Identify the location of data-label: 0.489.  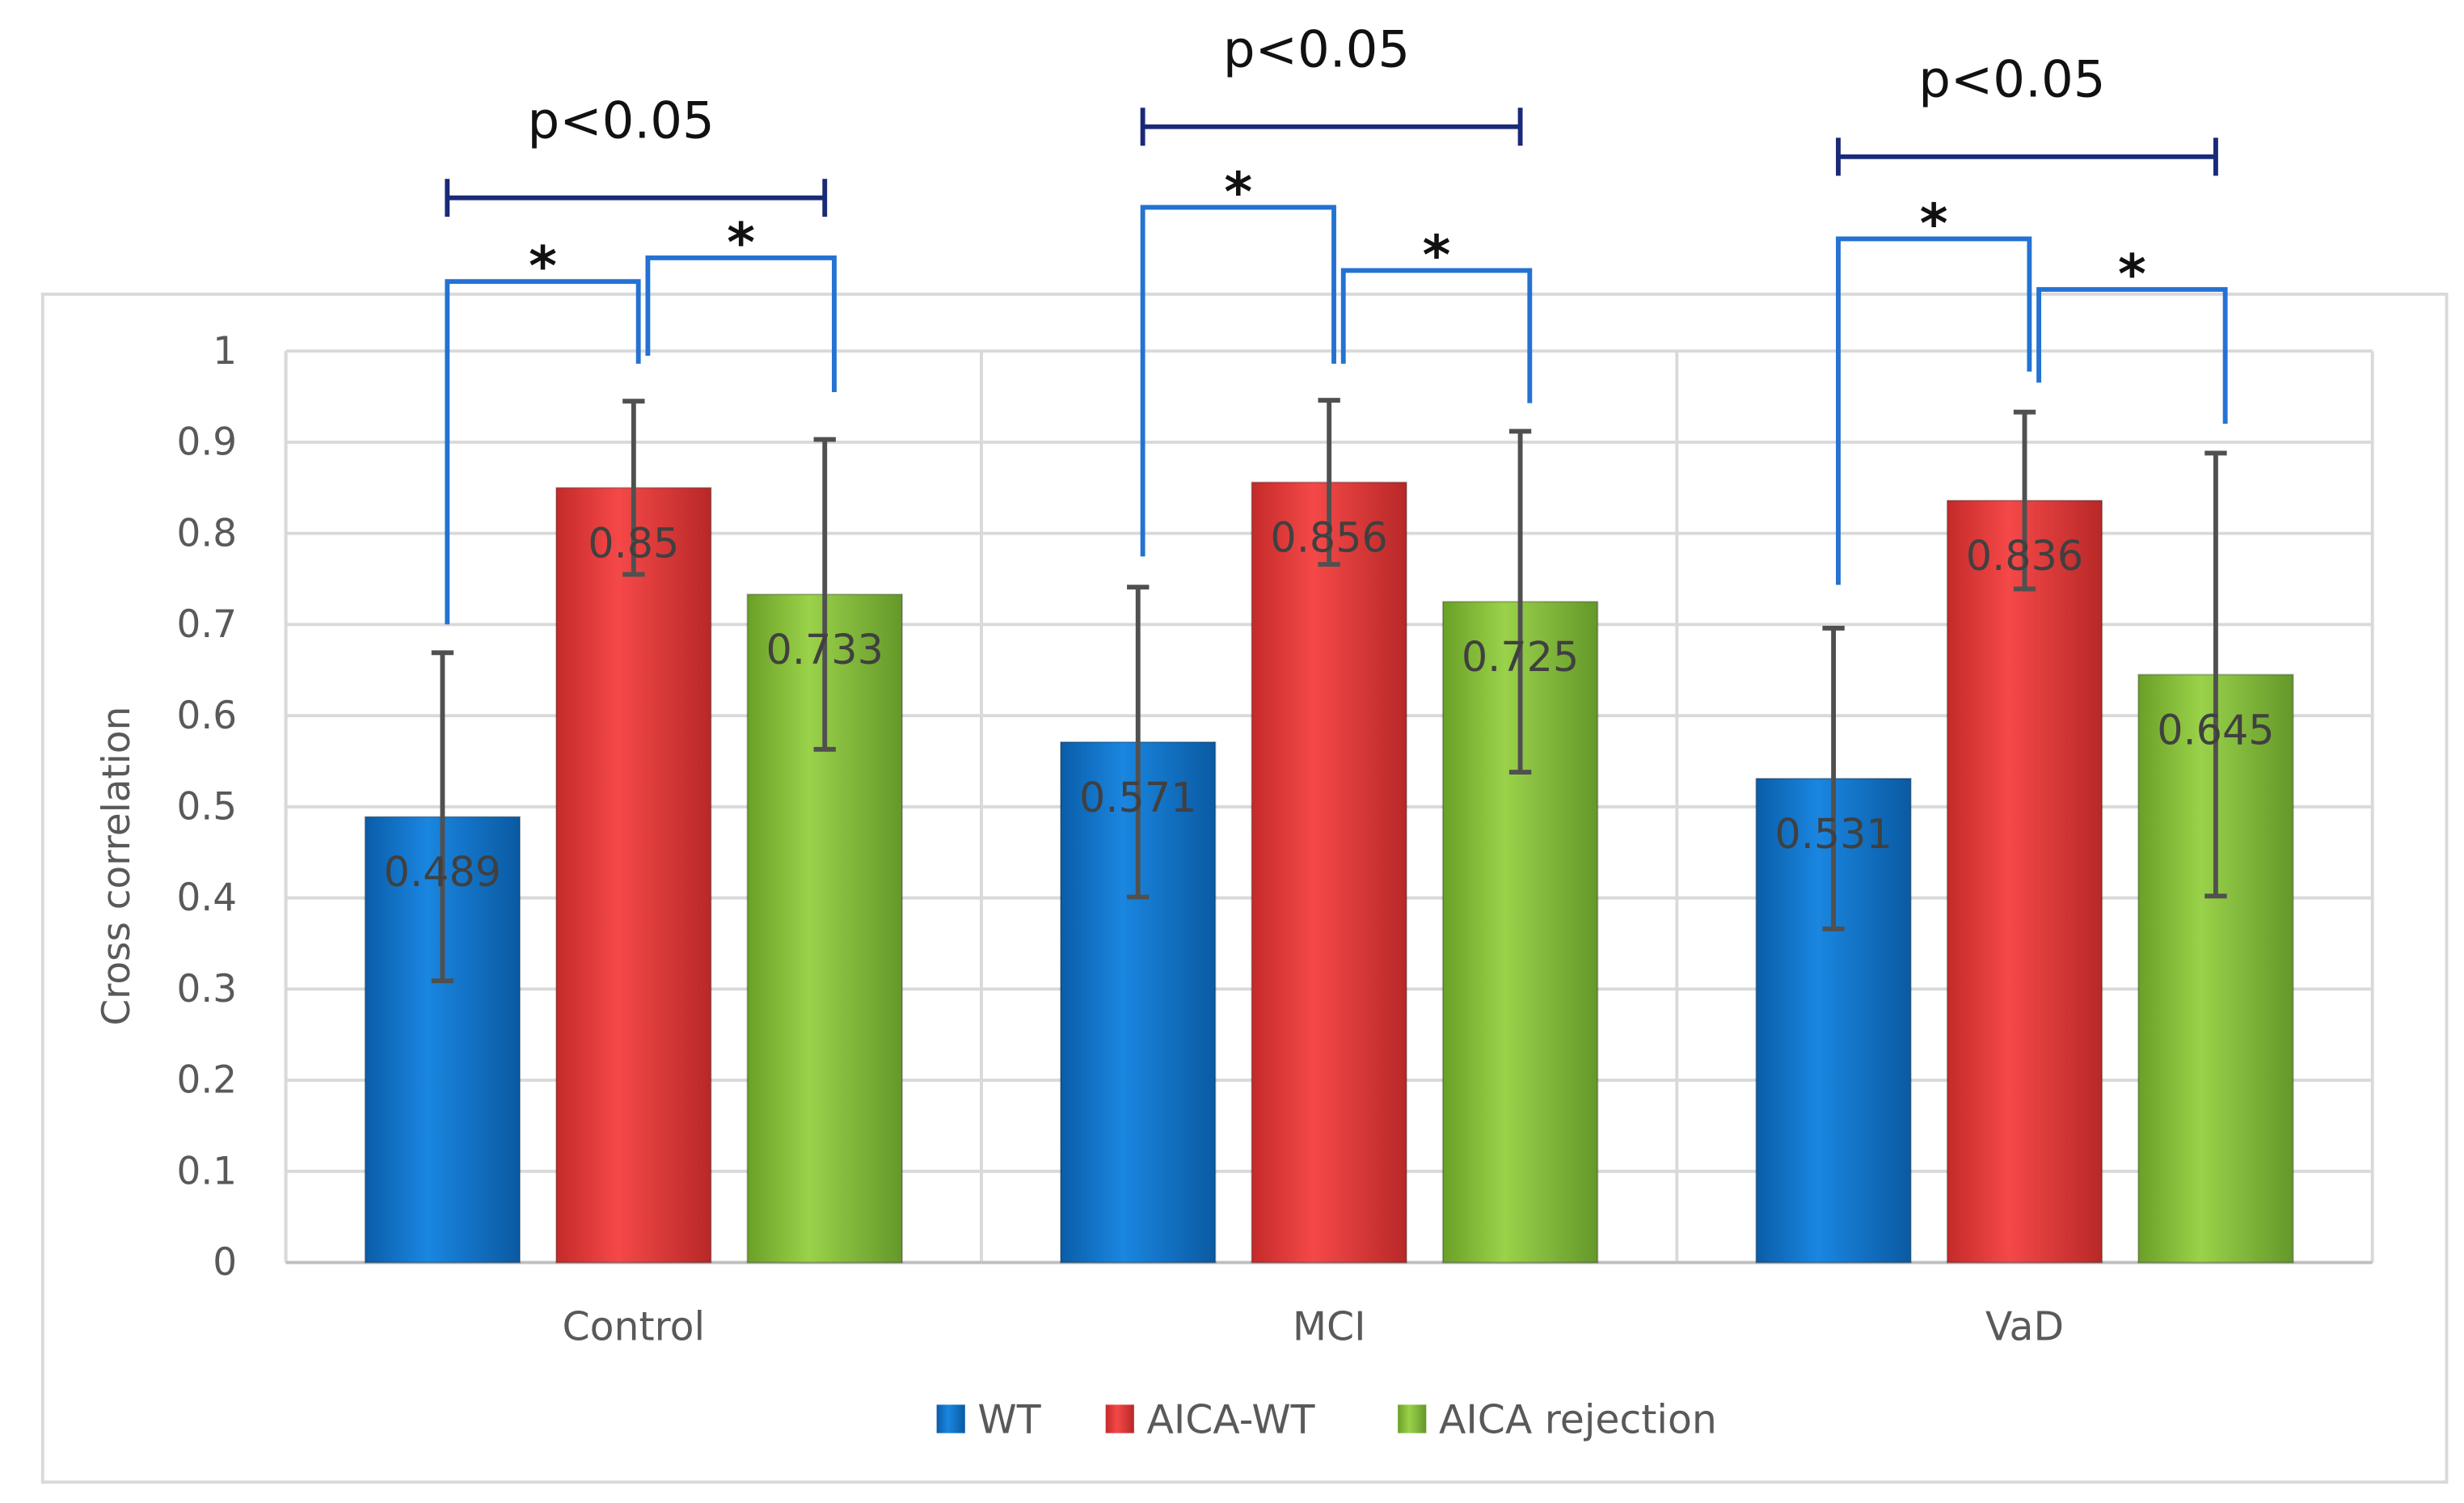
(443, 872).